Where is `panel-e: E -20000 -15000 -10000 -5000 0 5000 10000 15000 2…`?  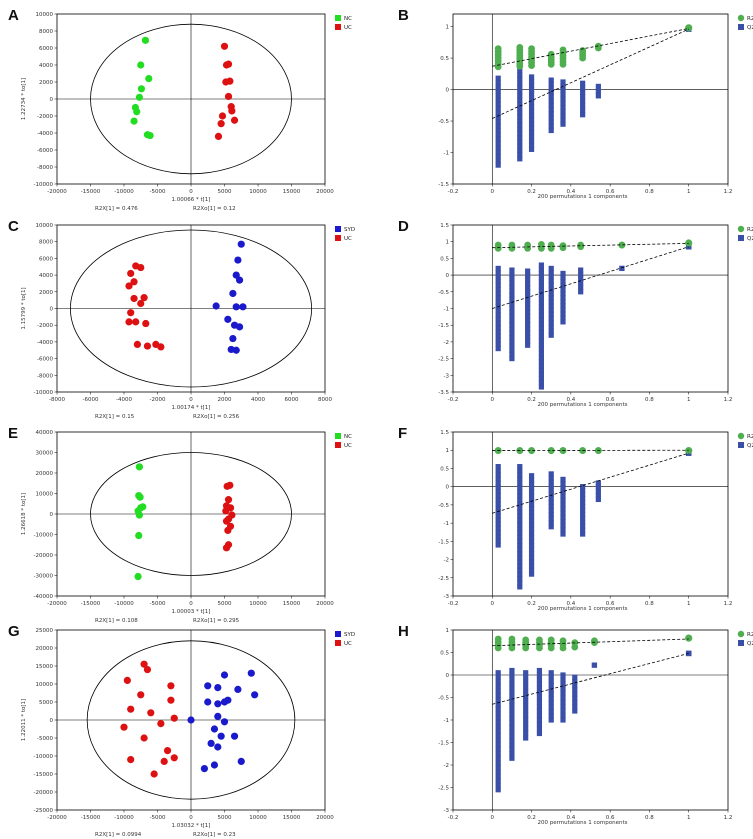
panel-e: E -20000 -15000 -10000 -5000 0 5000 10000 15000 2… is located at coordinates (180, 524).